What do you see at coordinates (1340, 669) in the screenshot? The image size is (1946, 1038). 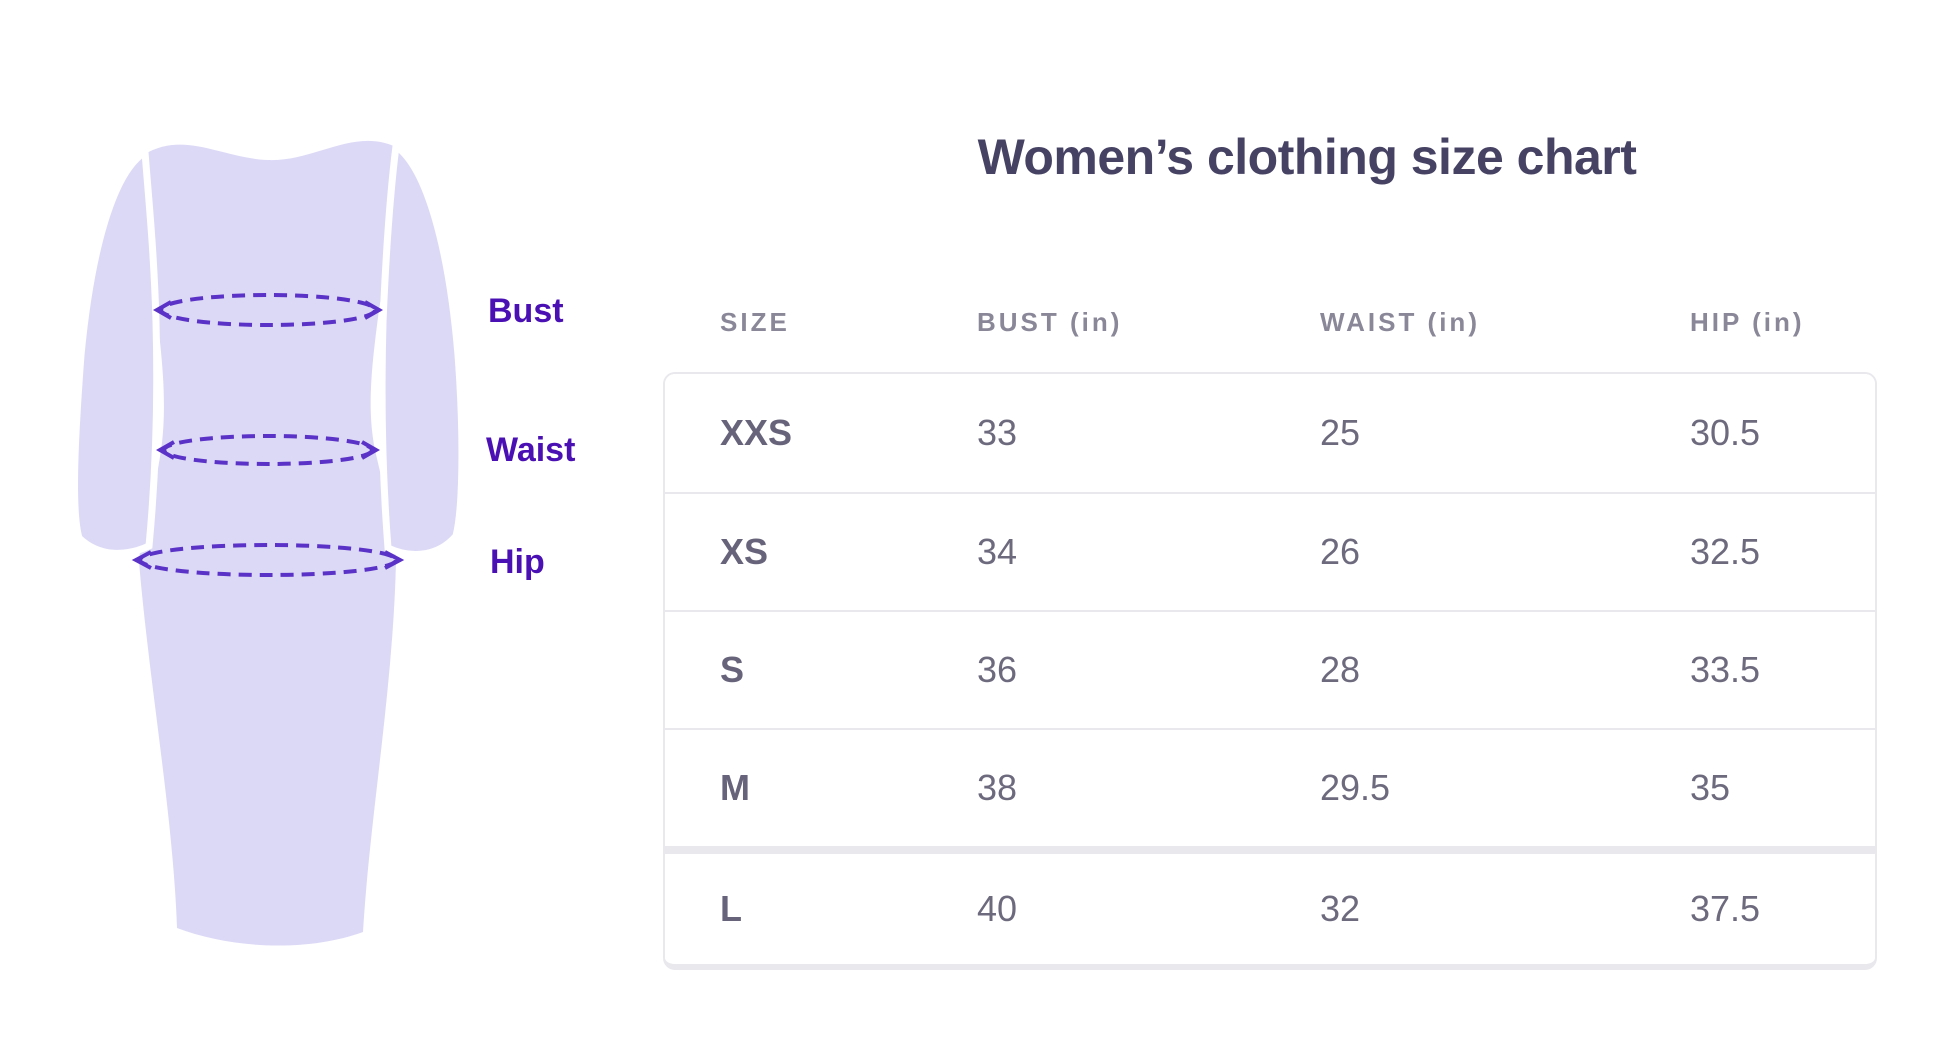 I see `waist-cell: 28` at bounding box center [1340, 669].